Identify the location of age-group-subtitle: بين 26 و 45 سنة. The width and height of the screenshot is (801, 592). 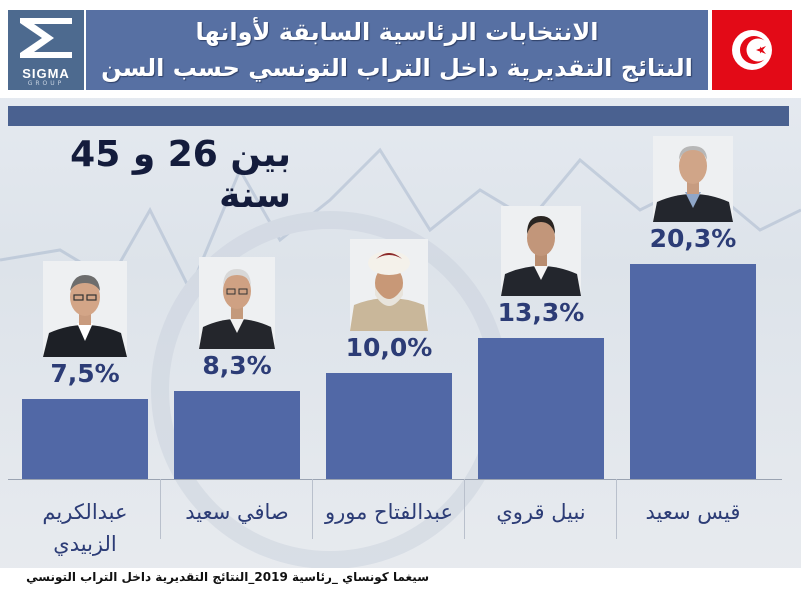
(180, 175).